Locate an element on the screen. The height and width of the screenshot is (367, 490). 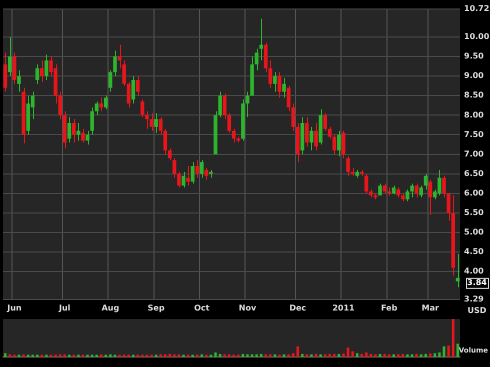
y-tick-label: 6.50 is located at coordinates (474, 173).